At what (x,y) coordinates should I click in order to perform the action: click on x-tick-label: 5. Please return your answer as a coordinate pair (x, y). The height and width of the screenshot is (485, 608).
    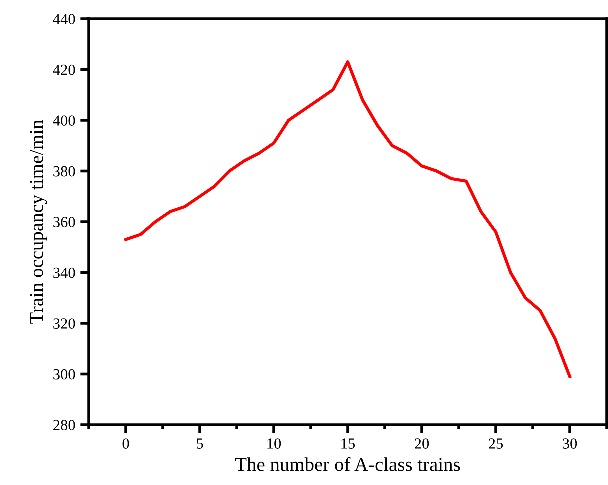
    Looking at the image, I should click on (200, 443).